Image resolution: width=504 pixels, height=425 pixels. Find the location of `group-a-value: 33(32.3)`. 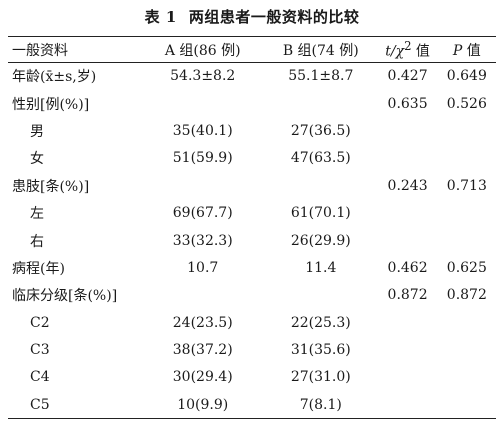

group-a-value: 33(32.3) is located at coordinates (202, 240).